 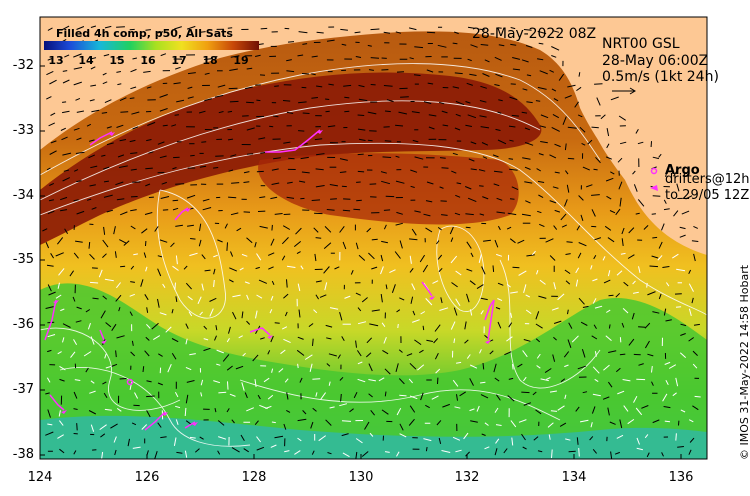 I want to click on drifter-track, so click(x=50, y=320).